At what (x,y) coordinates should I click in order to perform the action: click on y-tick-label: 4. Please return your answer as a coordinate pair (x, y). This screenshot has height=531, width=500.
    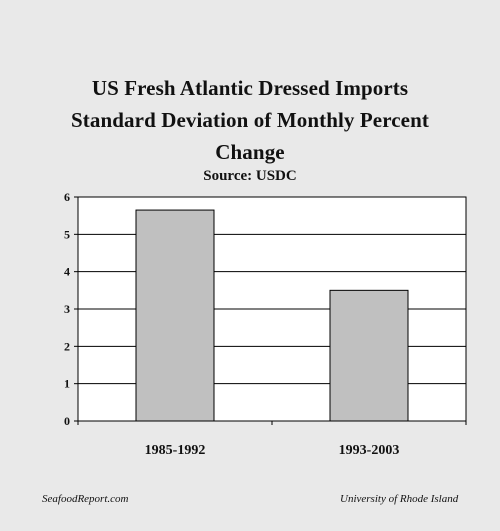
    Looking at the image, I should click on (67, 272).